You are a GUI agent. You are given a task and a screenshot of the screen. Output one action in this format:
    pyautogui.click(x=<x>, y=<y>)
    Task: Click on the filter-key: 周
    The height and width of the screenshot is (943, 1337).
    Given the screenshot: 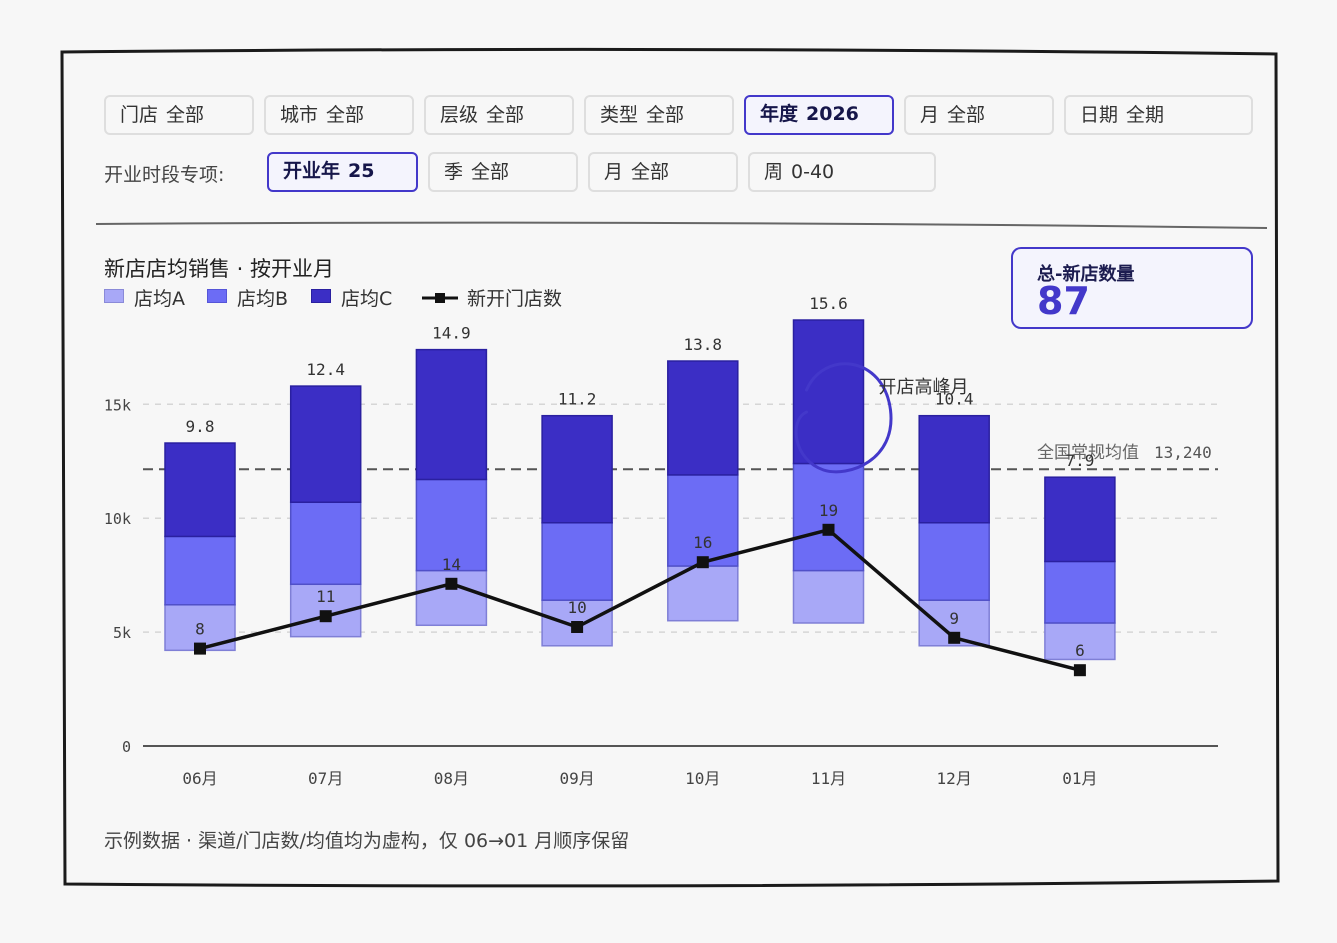 What is the action you would take?
    pyautogui.click(x=774, y=172)
    